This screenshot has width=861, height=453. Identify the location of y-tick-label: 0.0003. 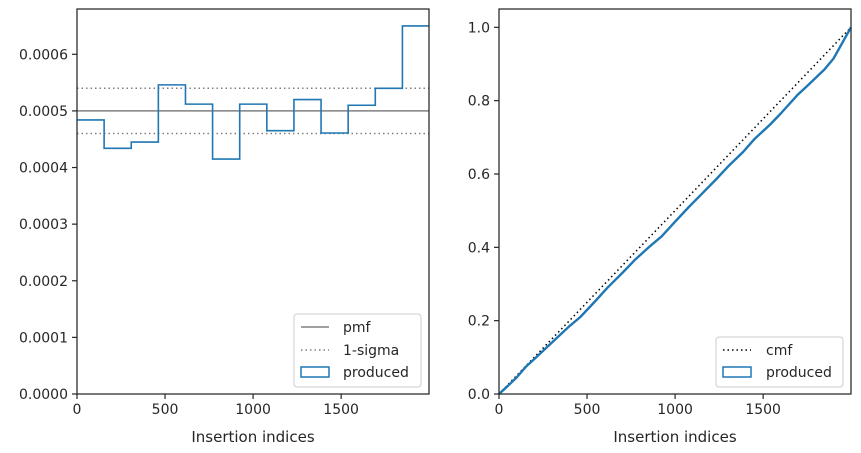
(43, 225).